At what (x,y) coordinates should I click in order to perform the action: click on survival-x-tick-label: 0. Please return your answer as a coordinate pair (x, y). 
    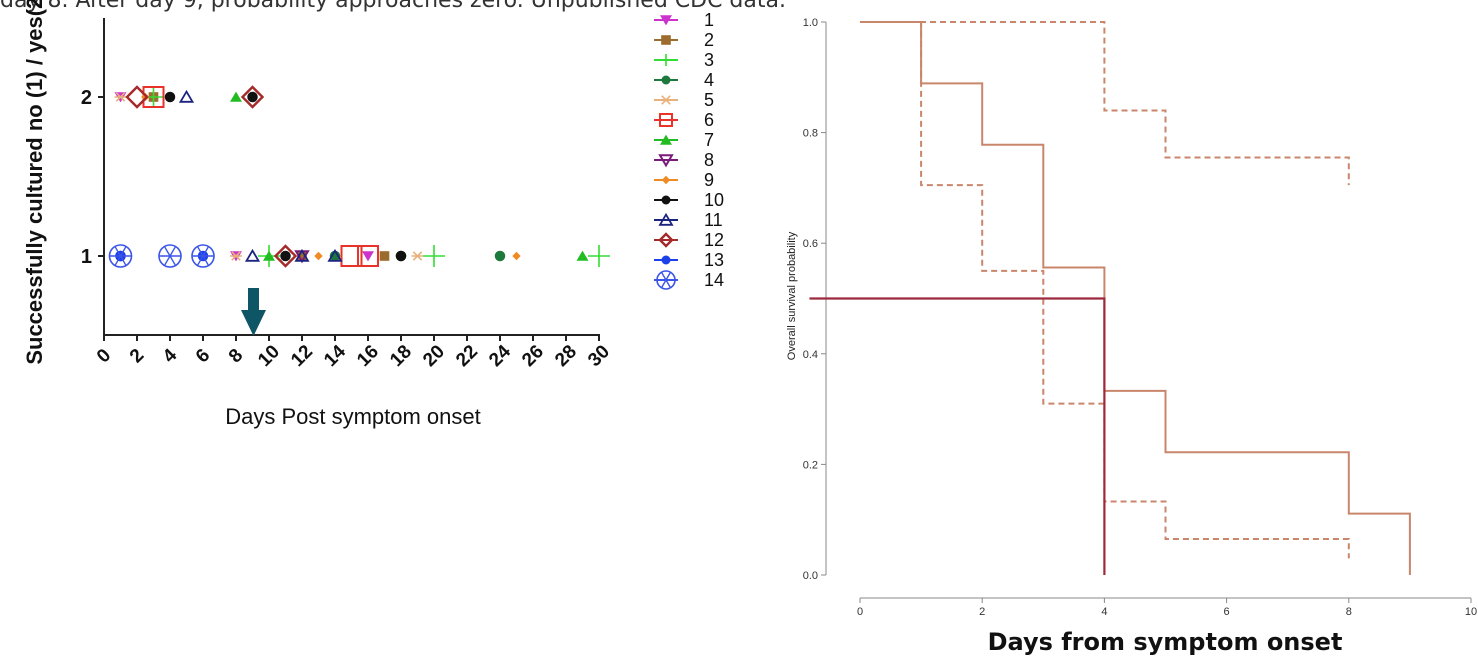
    Looking at the image, I should click on (860, 612).